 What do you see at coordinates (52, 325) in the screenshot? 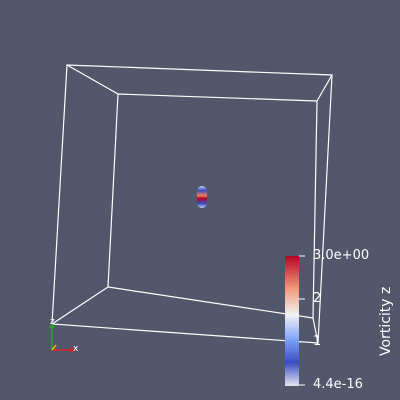
I see `z-axis-arrow` at bounding box center [52, 325].